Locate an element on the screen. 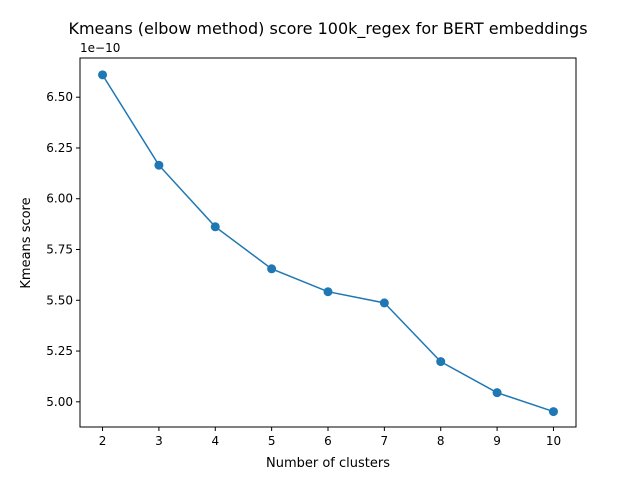 The width and height of the screenshot is (640, 480). y-tick-label: 6.00 is located at coordinates (59, 199).